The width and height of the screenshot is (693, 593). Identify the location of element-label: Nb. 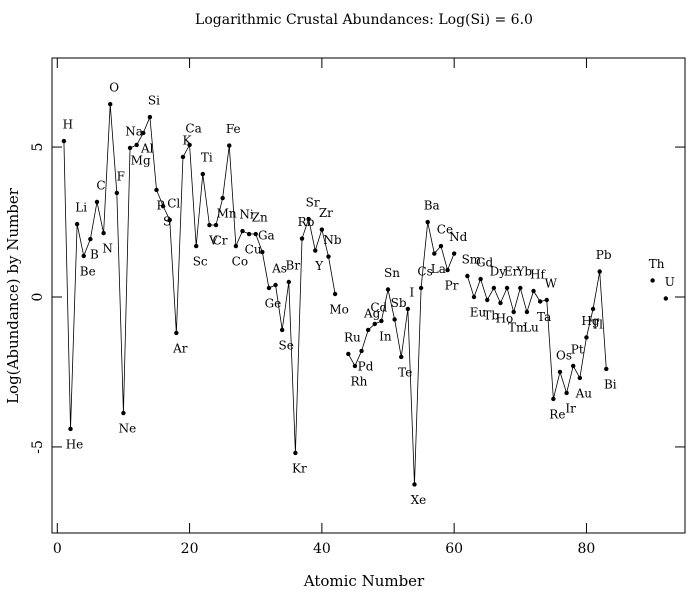
(332, 240).